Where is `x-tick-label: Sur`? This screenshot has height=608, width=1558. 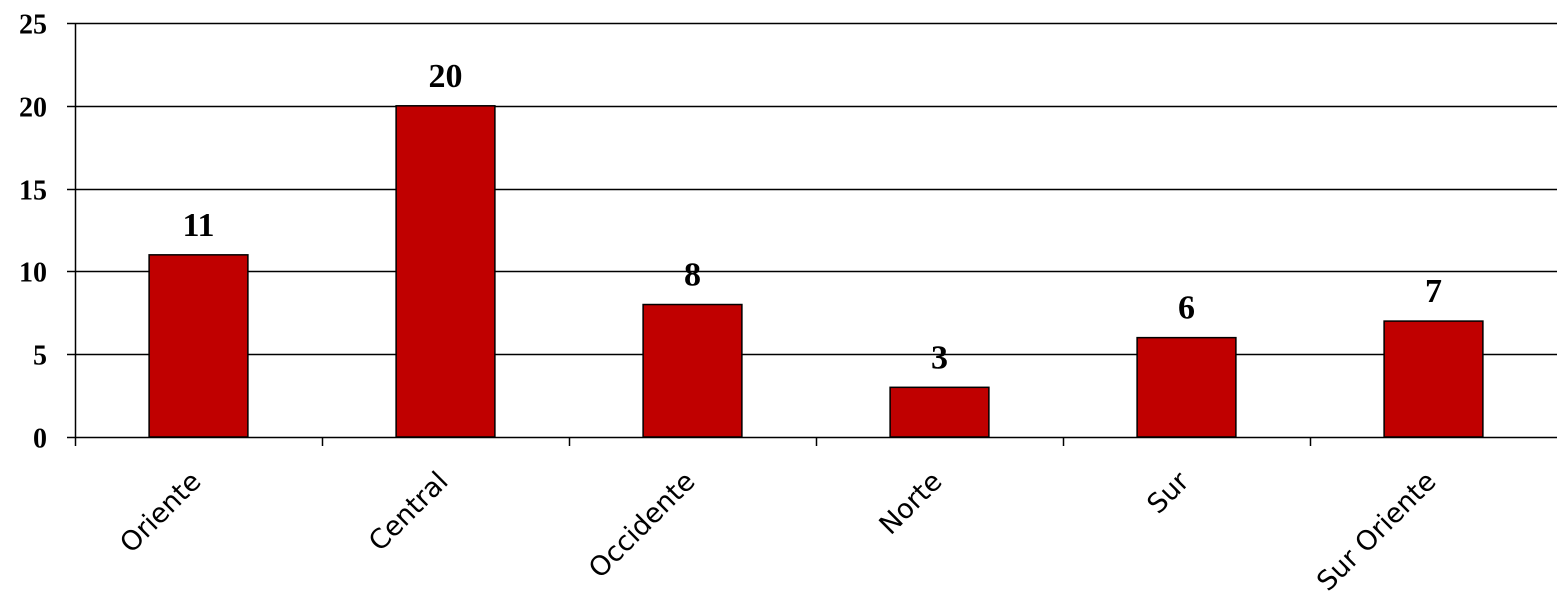 x-tick-label: Sur is located at coordinates (1168, 492).